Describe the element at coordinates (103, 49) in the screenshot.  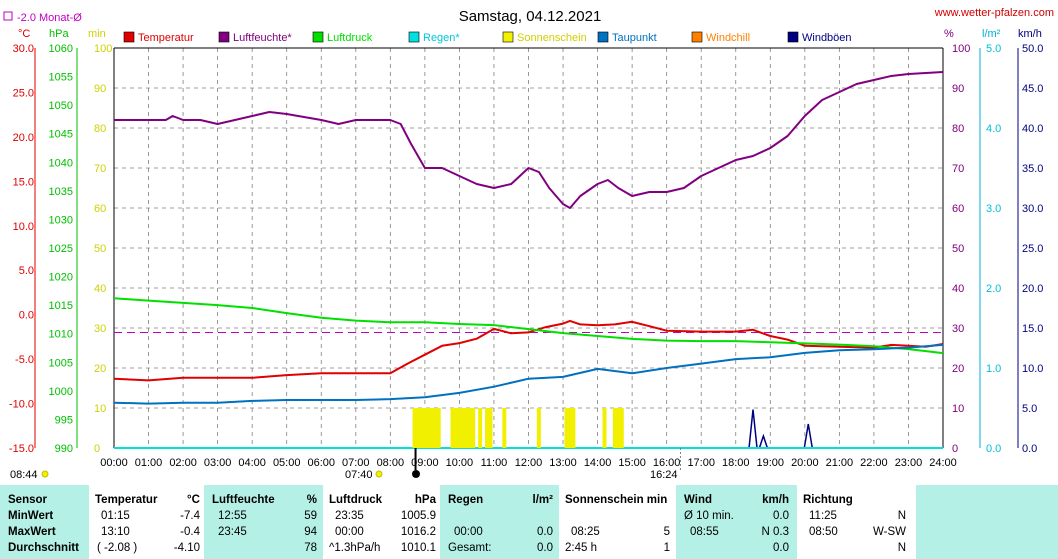
I see `tick-label-minutes: 100` at that location.